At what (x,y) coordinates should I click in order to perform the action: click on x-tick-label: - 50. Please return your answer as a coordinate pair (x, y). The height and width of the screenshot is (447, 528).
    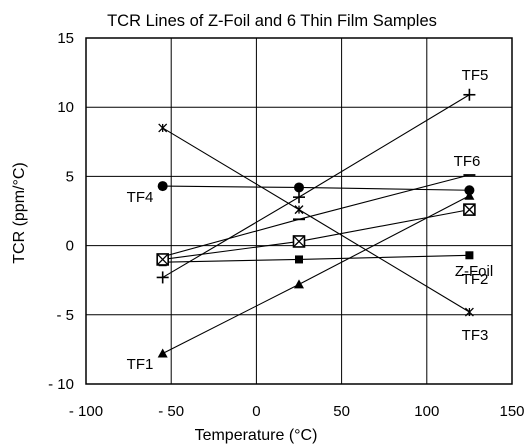
    Looking at the image, I should click on (171, 411).